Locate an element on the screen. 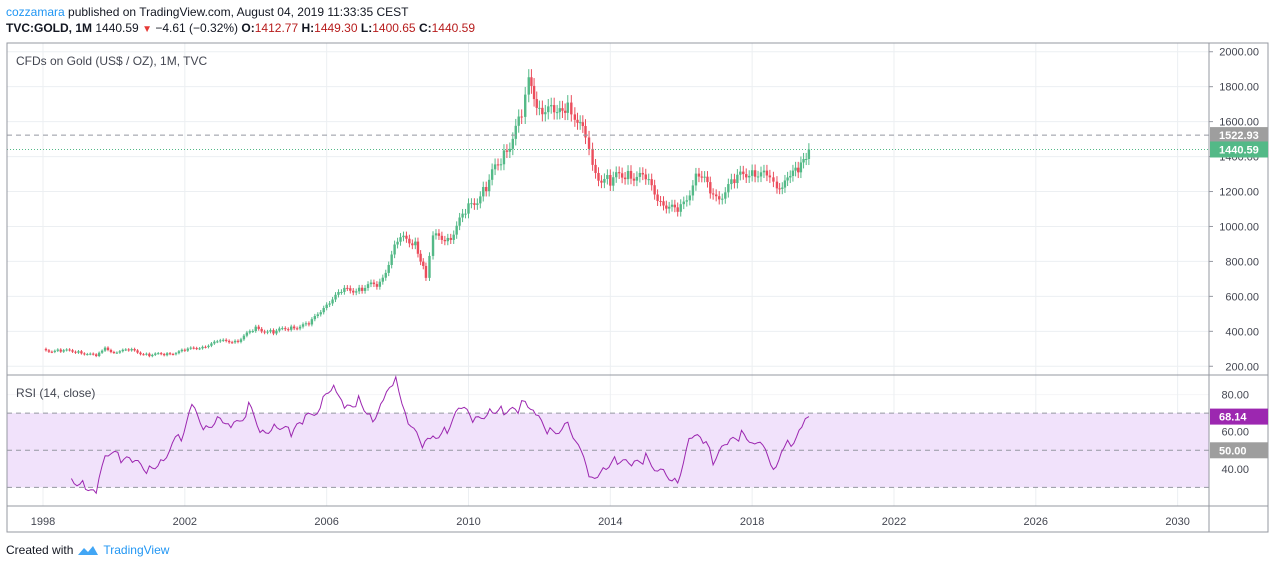 The width and height of the screenshot is (1274, 569). last-price-tag-bg is located at coordinates (1239, 149).